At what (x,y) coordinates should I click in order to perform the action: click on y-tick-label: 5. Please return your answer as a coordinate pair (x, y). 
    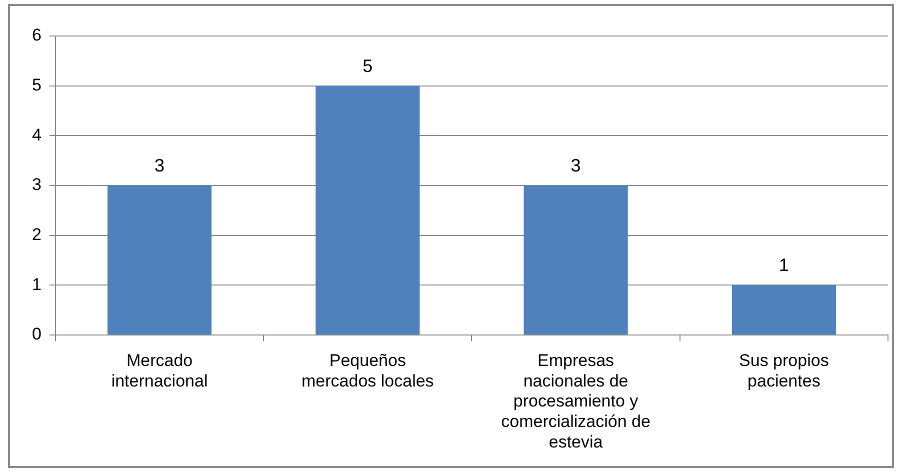
    Looking at the image, I should click on (37, 85).